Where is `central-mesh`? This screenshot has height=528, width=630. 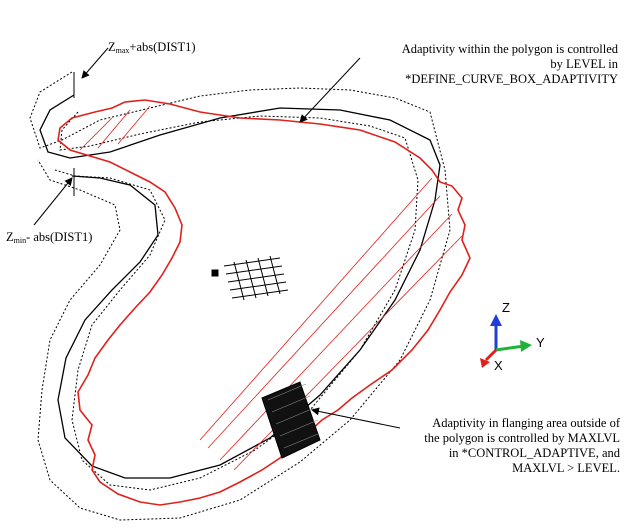
central-mesh is located at coordinates (250, 278).